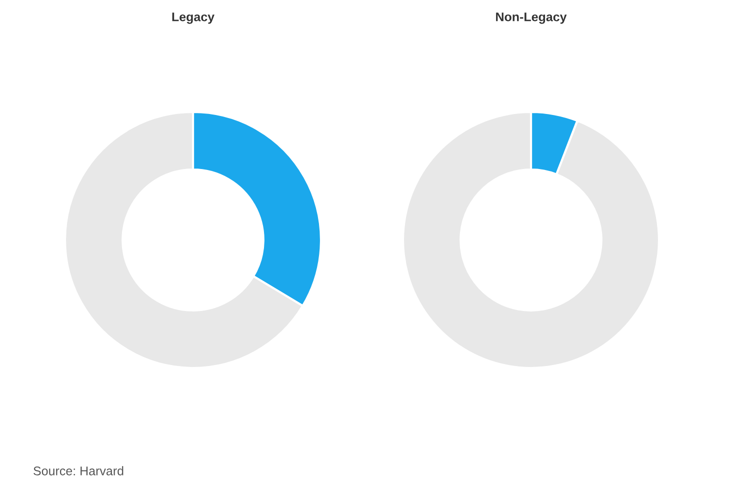 The height and width of the screenshot is (486, 748). What do you see at coordinates (193, 18) in the screenshot?
I see `chart-title: Legacy` at bounding box center [193, 18].